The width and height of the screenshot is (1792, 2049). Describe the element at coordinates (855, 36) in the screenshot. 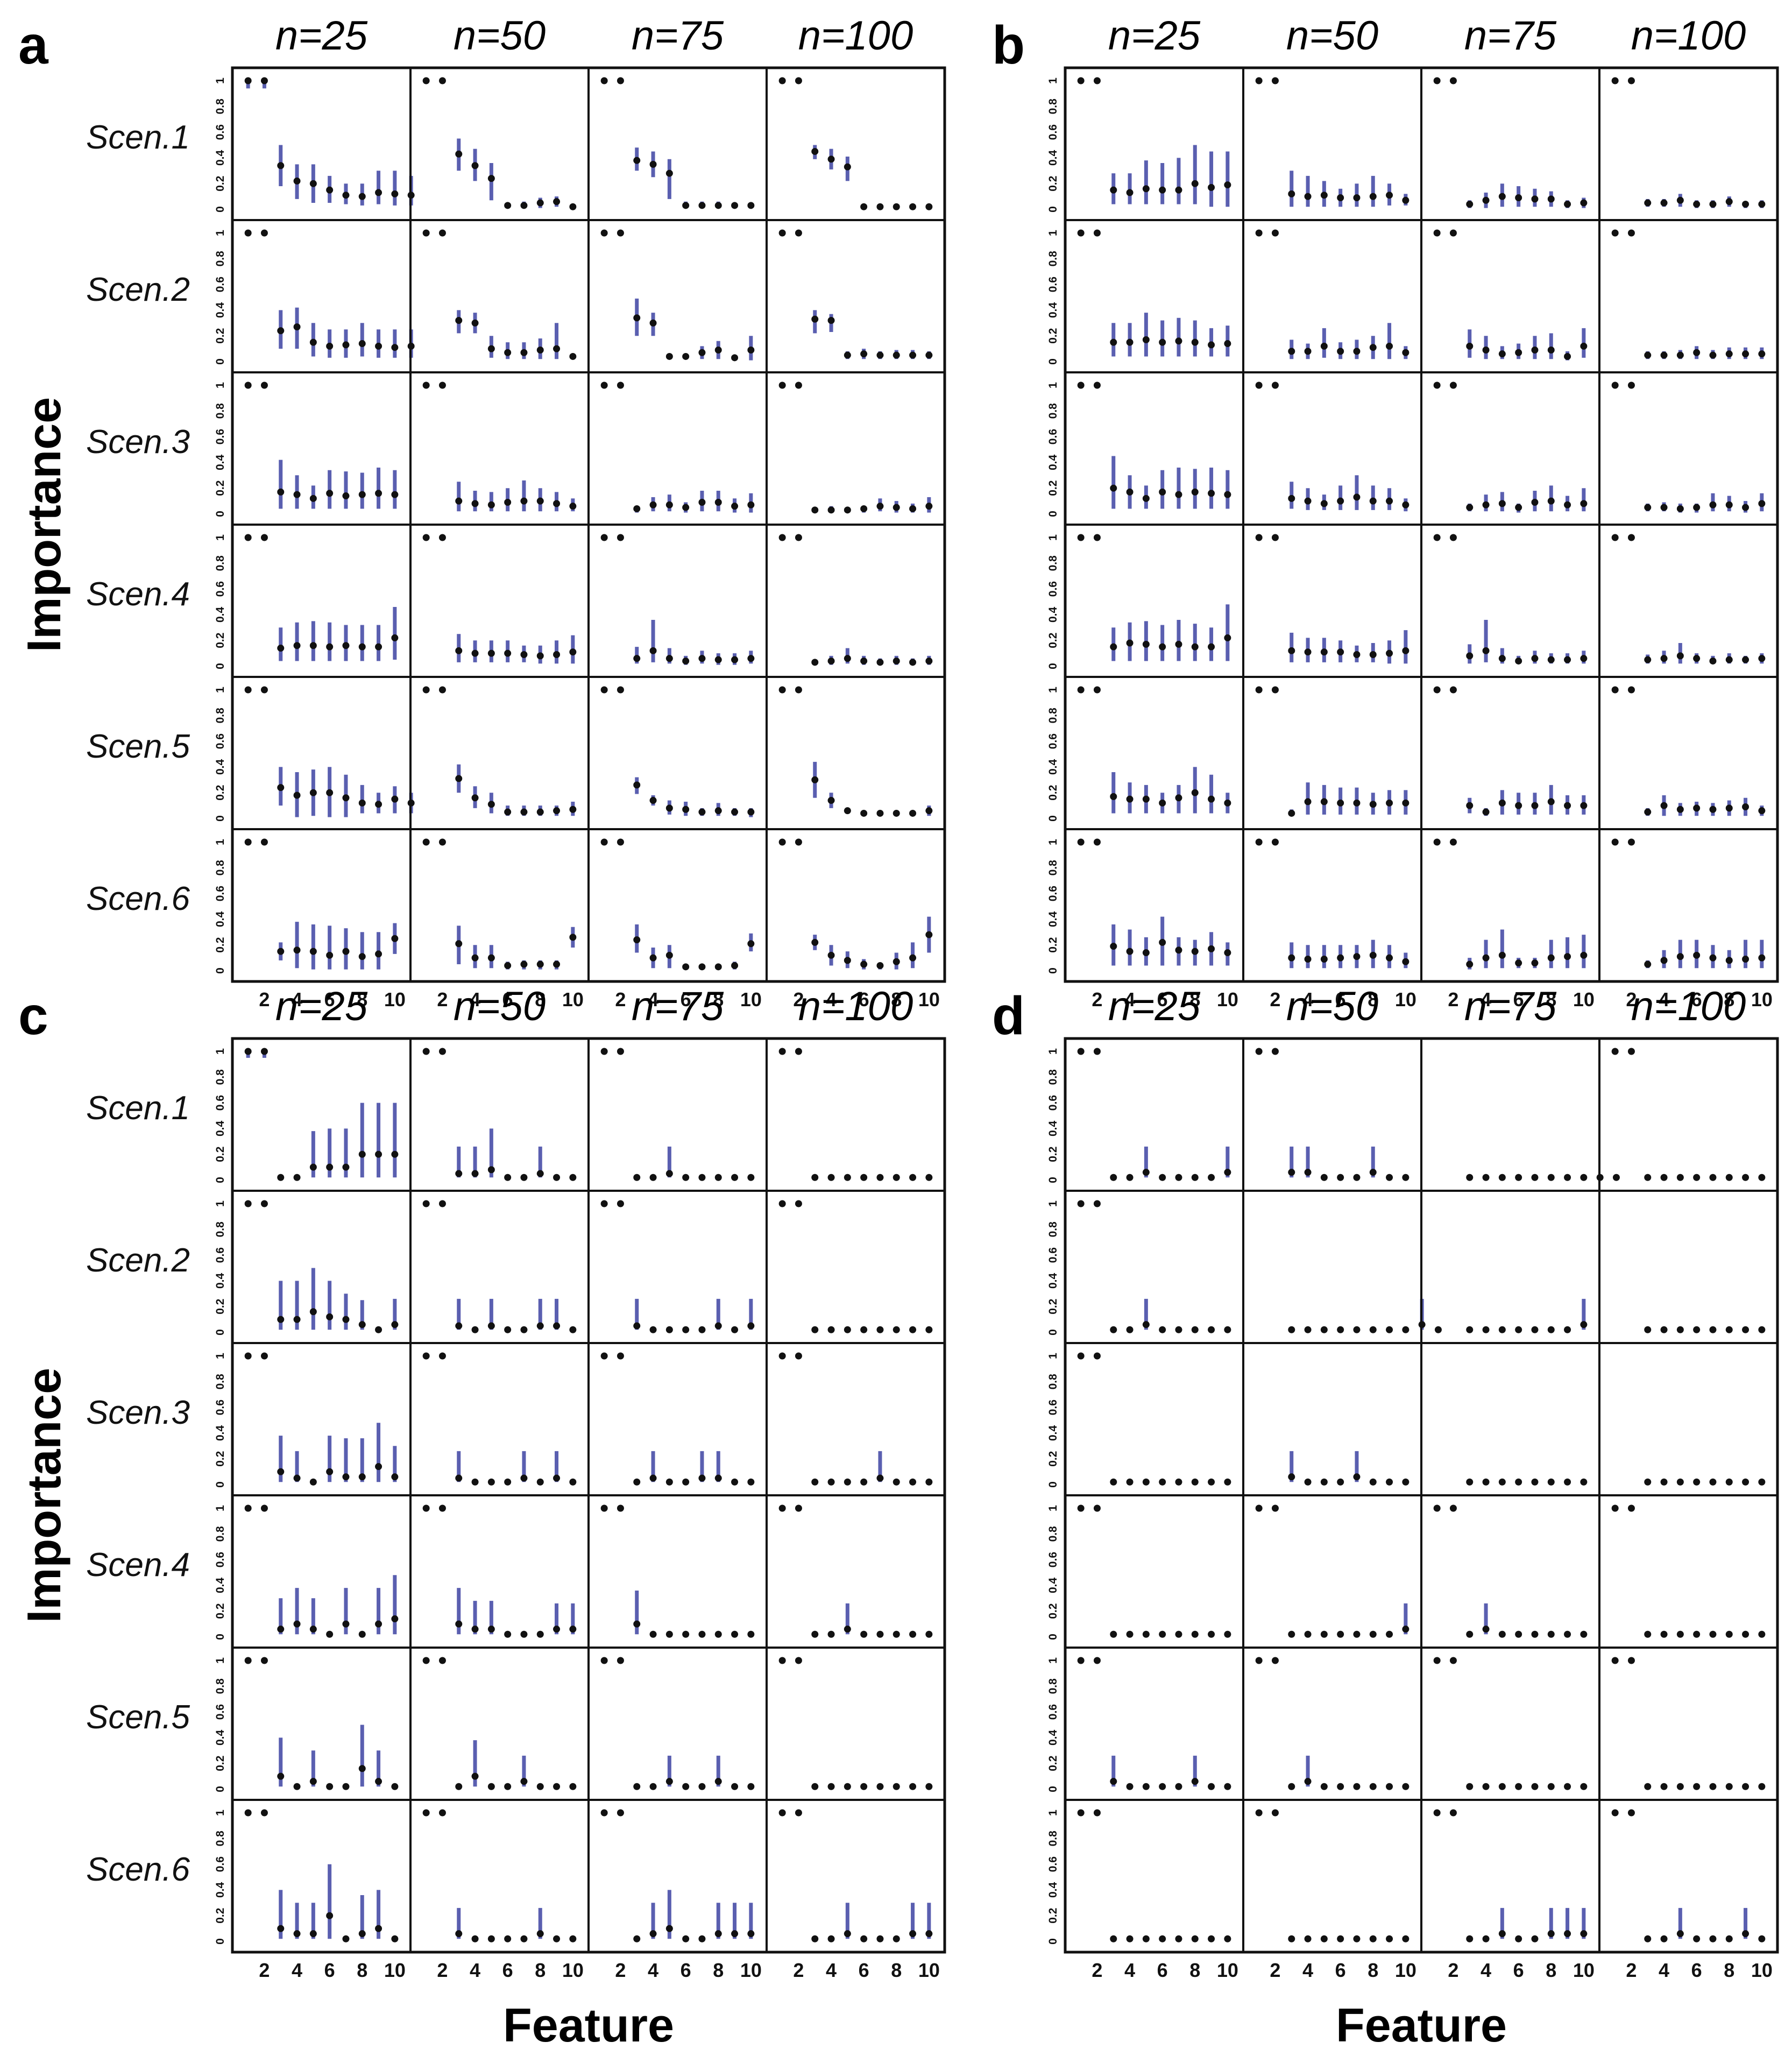

I see `column-title: n=100` at that location.